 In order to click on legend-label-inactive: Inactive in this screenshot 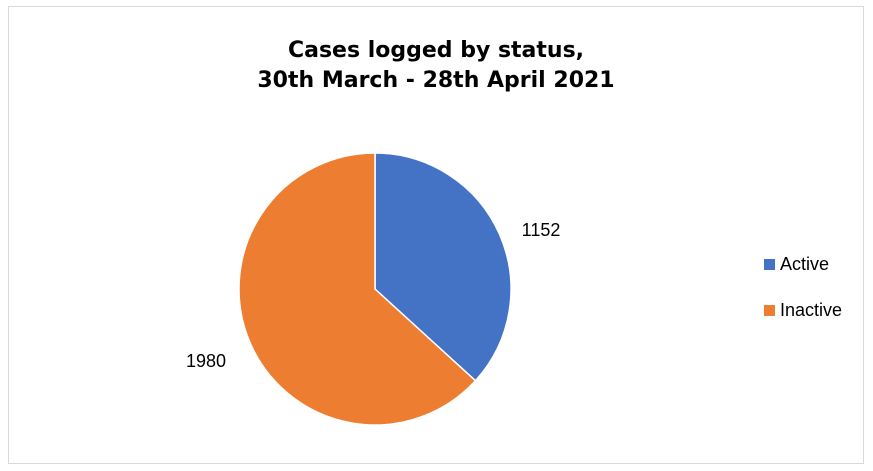, I will do `click(811, 309)`.